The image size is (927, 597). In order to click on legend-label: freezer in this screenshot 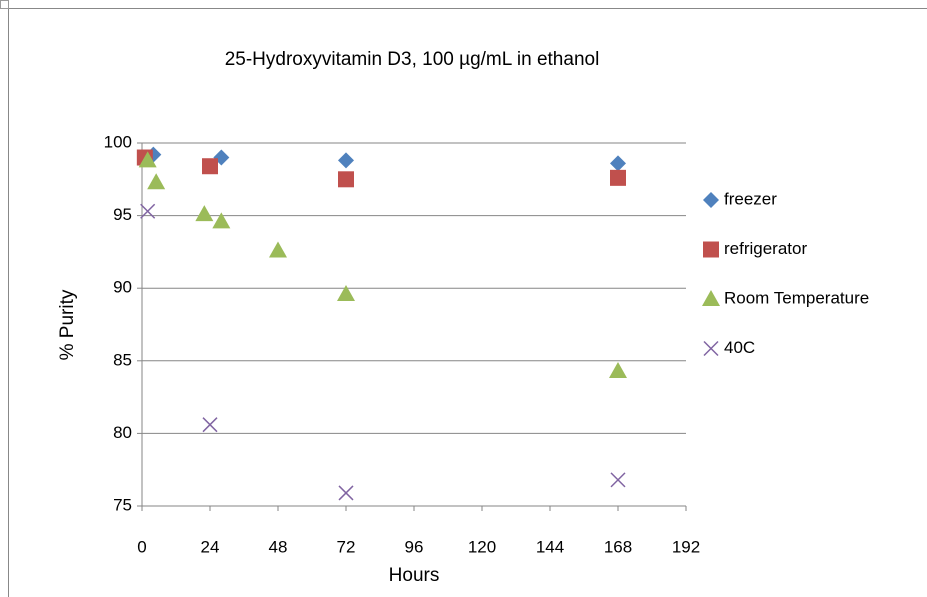, I will do `click(750, 198)`.